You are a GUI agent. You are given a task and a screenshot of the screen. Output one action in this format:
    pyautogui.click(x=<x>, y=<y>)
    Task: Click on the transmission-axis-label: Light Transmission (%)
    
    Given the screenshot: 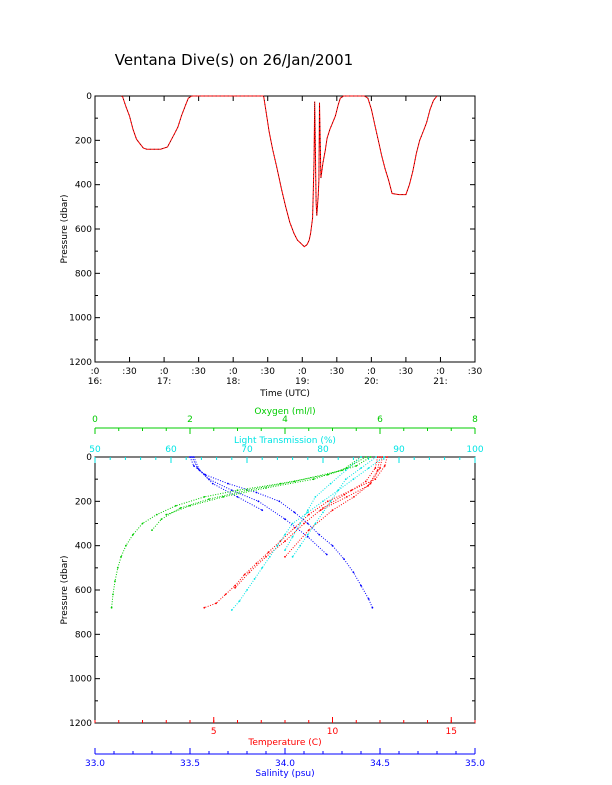 What is the action you would take?
    pyautogui.click(x=285, y=441)
    